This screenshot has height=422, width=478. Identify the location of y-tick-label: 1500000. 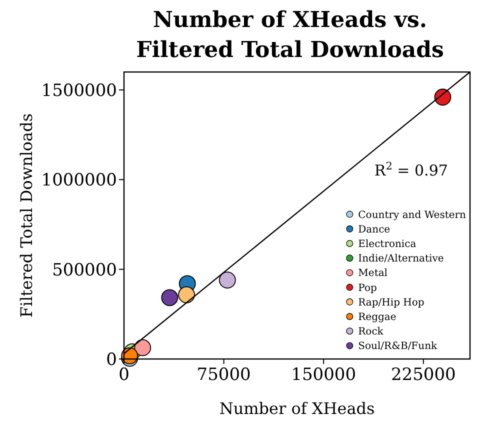
(79, 90).